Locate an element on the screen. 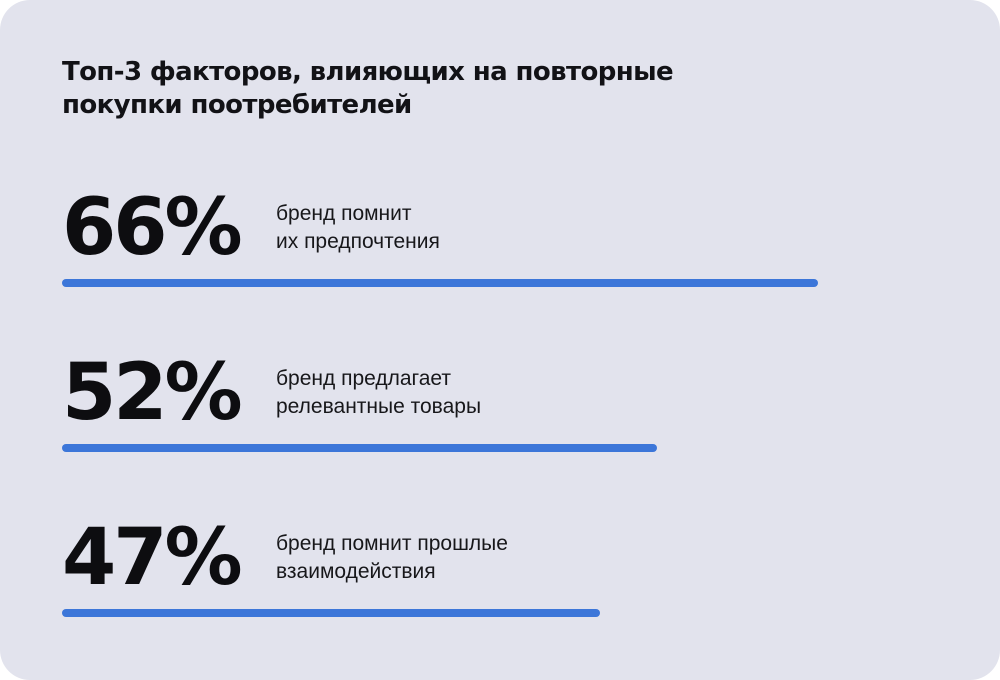 The width and height of the screenshot is (1000, 680). stat-value-2: 52% is located at coordinates (152, 393).